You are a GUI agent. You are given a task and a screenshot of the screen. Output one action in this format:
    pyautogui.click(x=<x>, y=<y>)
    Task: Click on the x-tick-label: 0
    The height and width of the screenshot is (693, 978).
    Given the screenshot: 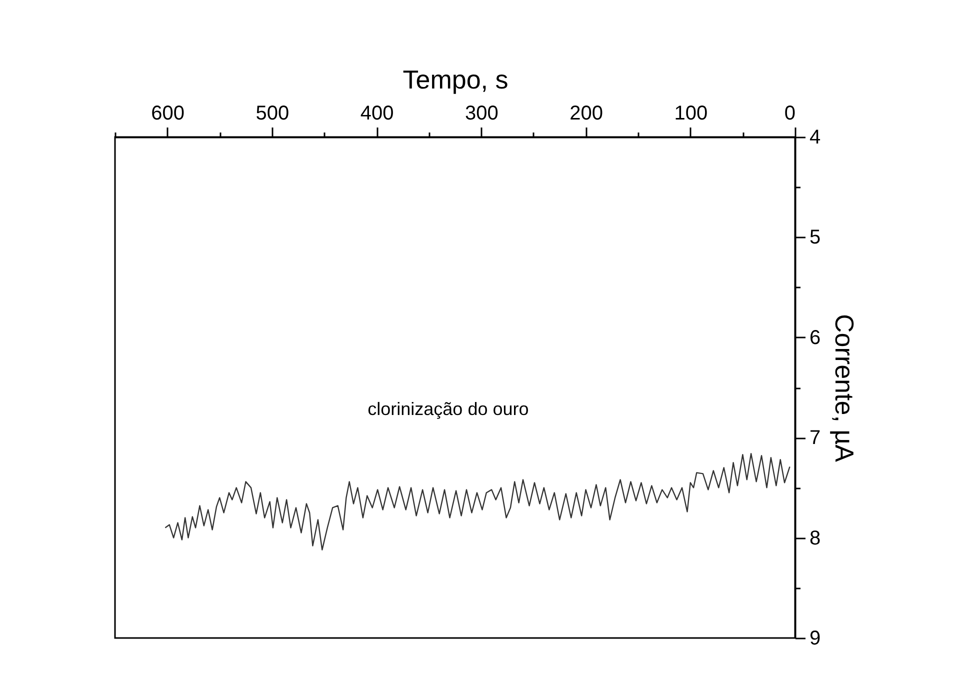 What is the action you would take?
    pyautogui.click(x=790, y=113)
    